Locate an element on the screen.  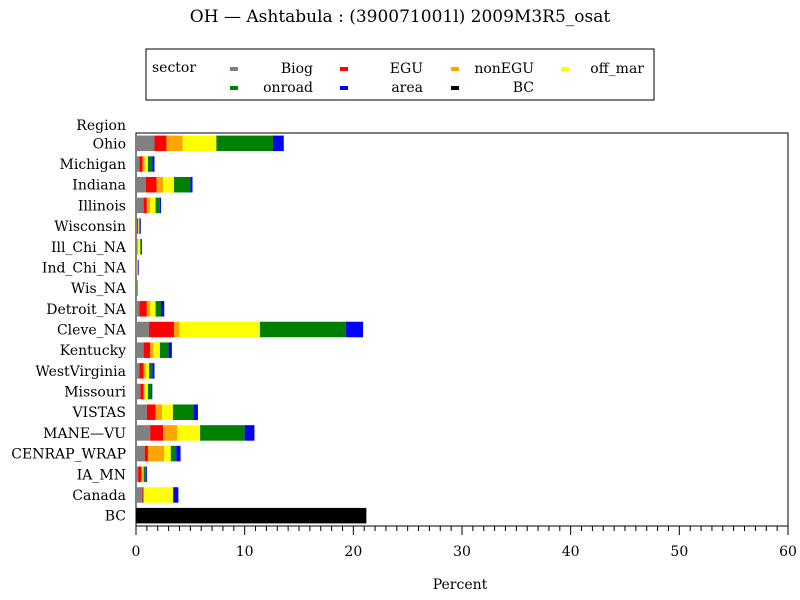
bar-segment-Wisconsin-onroad is located at coordinates (140, 226).